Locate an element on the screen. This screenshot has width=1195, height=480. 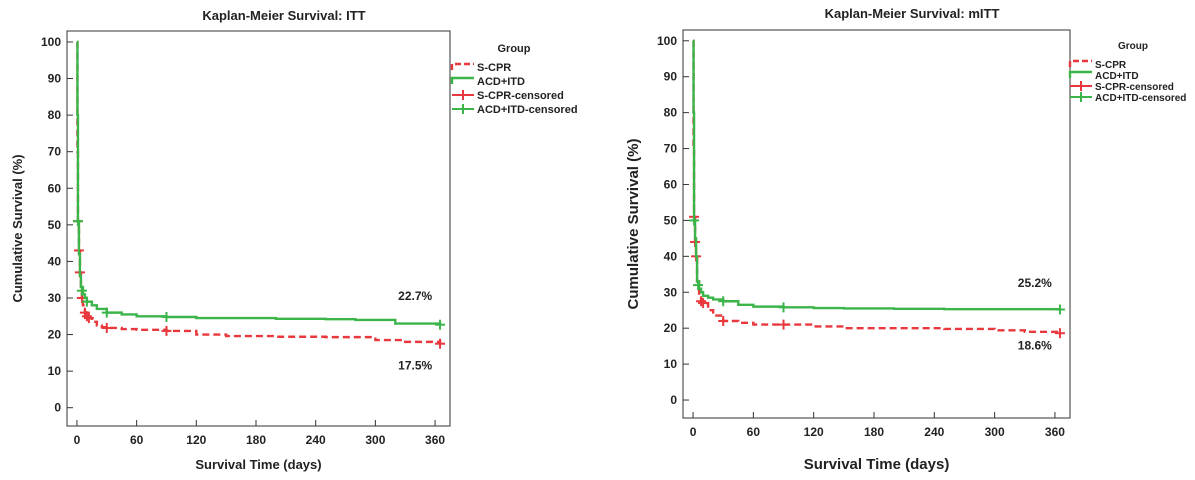
end-survival-label: 18.6% is located at coordinates (1035, 346).